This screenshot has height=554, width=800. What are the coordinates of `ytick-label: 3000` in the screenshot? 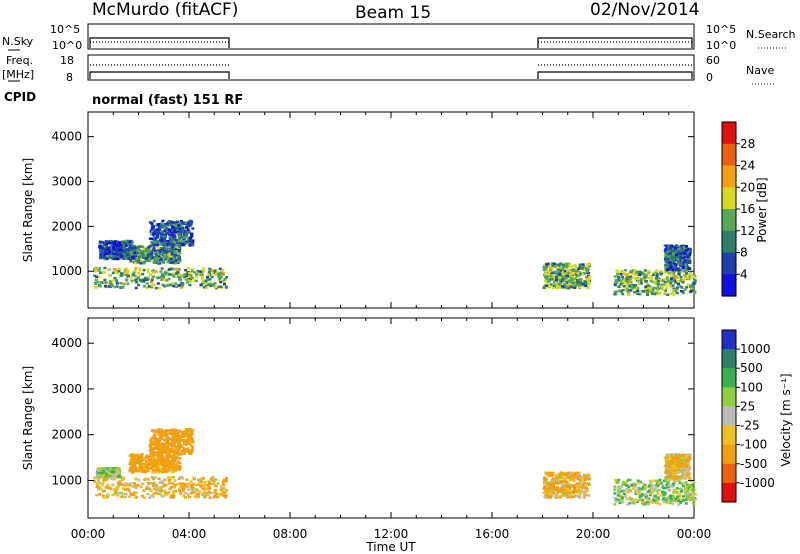 It's located at (66, 389).